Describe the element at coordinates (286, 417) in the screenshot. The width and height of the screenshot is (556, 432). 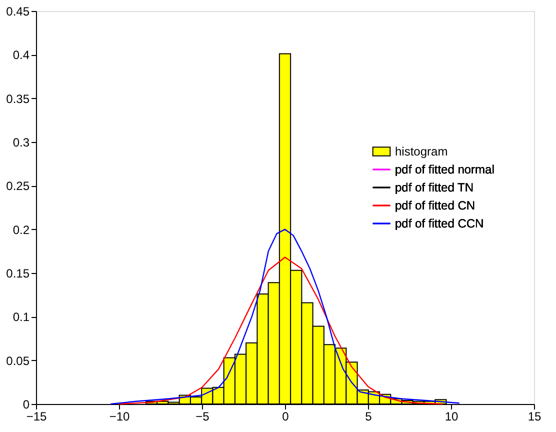
I see `x-tick-label: 0` at that location.